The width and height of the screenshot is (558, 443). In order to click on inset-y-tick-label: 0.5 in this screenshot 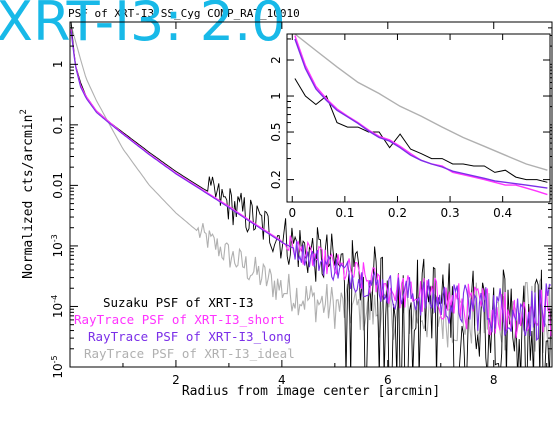, I will do `click(276, 131)`.